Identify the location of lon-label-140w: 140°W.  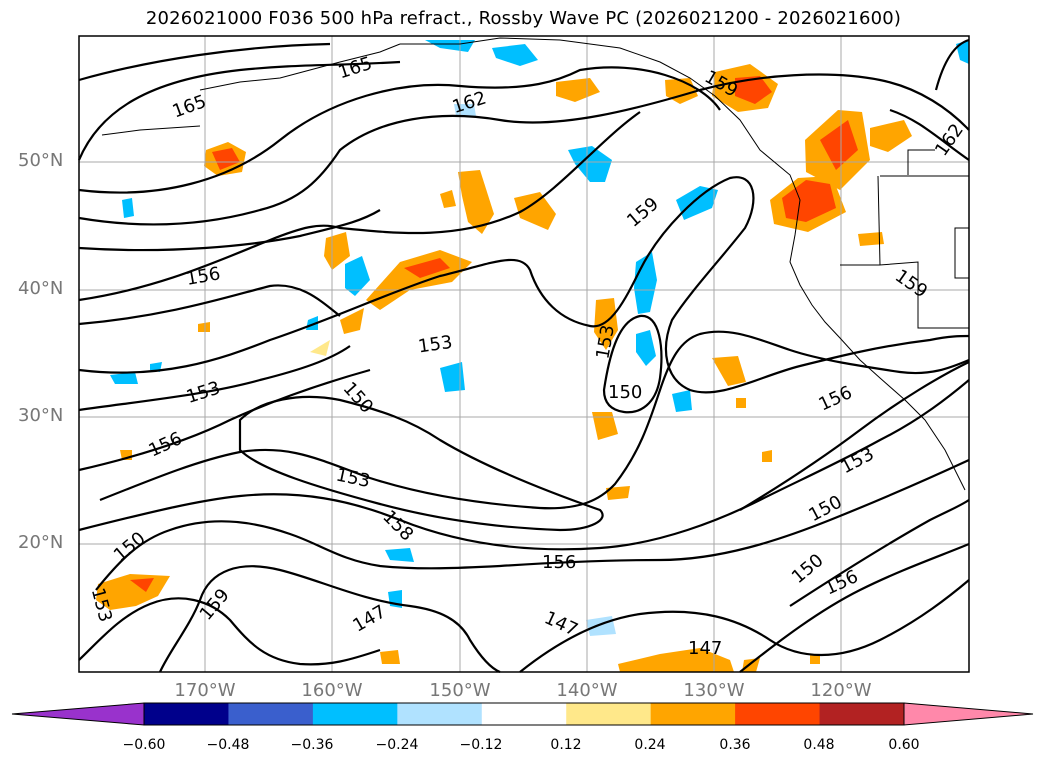
(587, 690).